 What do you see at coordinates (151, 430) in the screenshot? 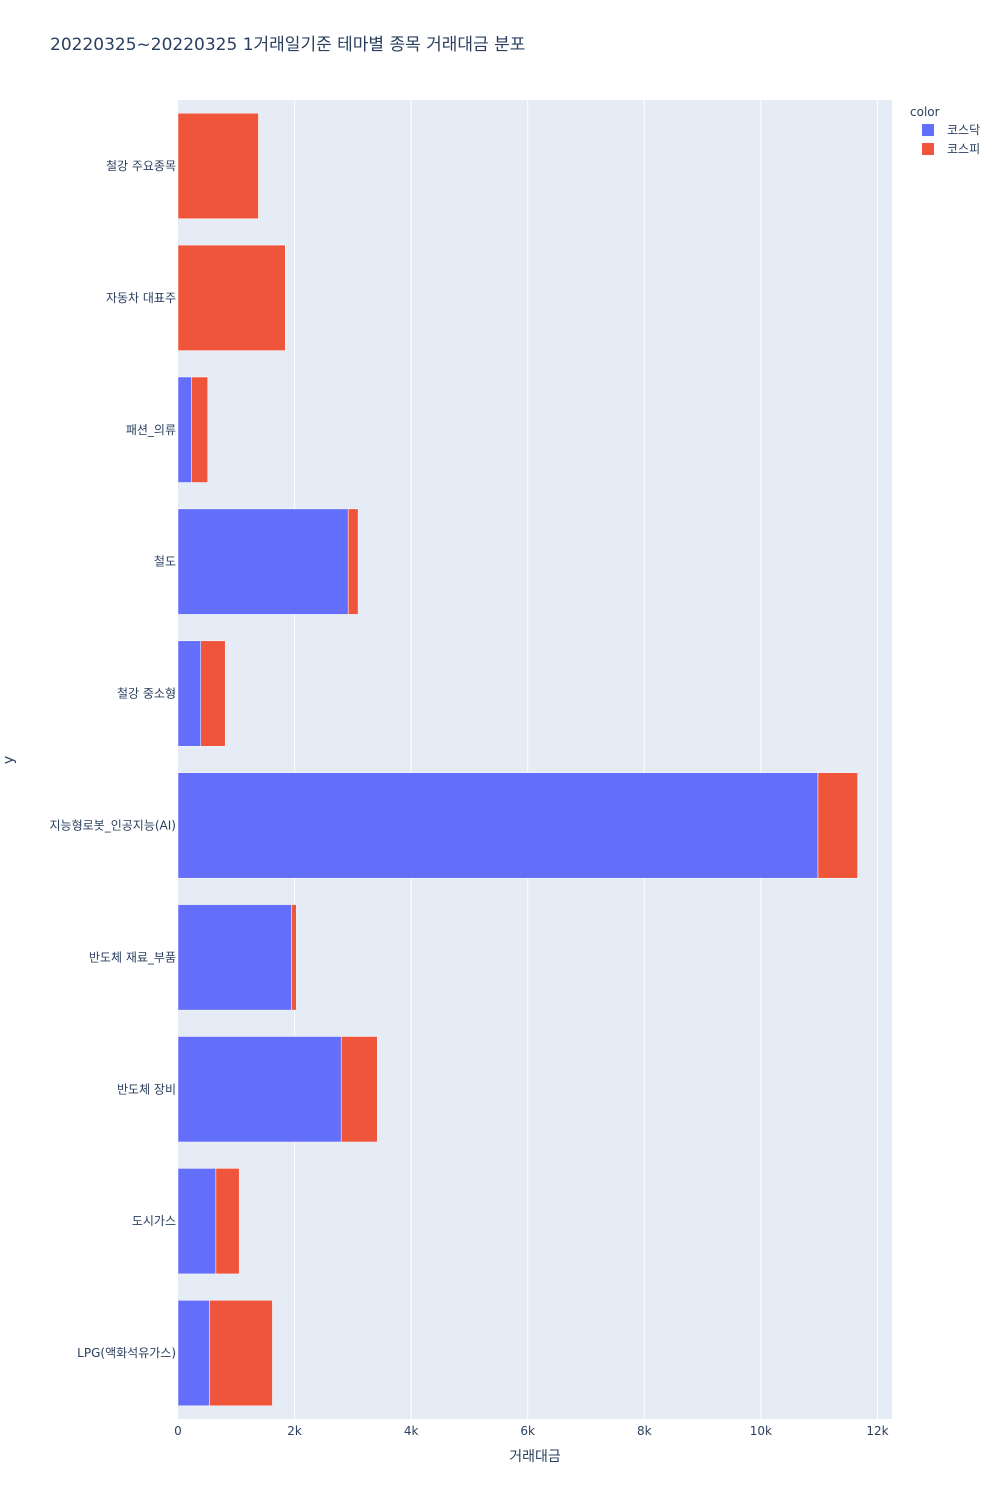
I see `y-tick-label: 패션_의류` at bounding box center [151, 430].